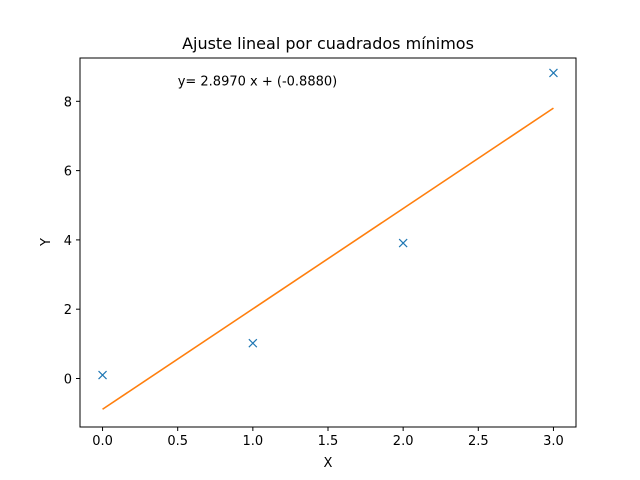  Describe the element at coordinates (553, 441) in the screenshot. I see `x-tick-label: 3.0` at that location.